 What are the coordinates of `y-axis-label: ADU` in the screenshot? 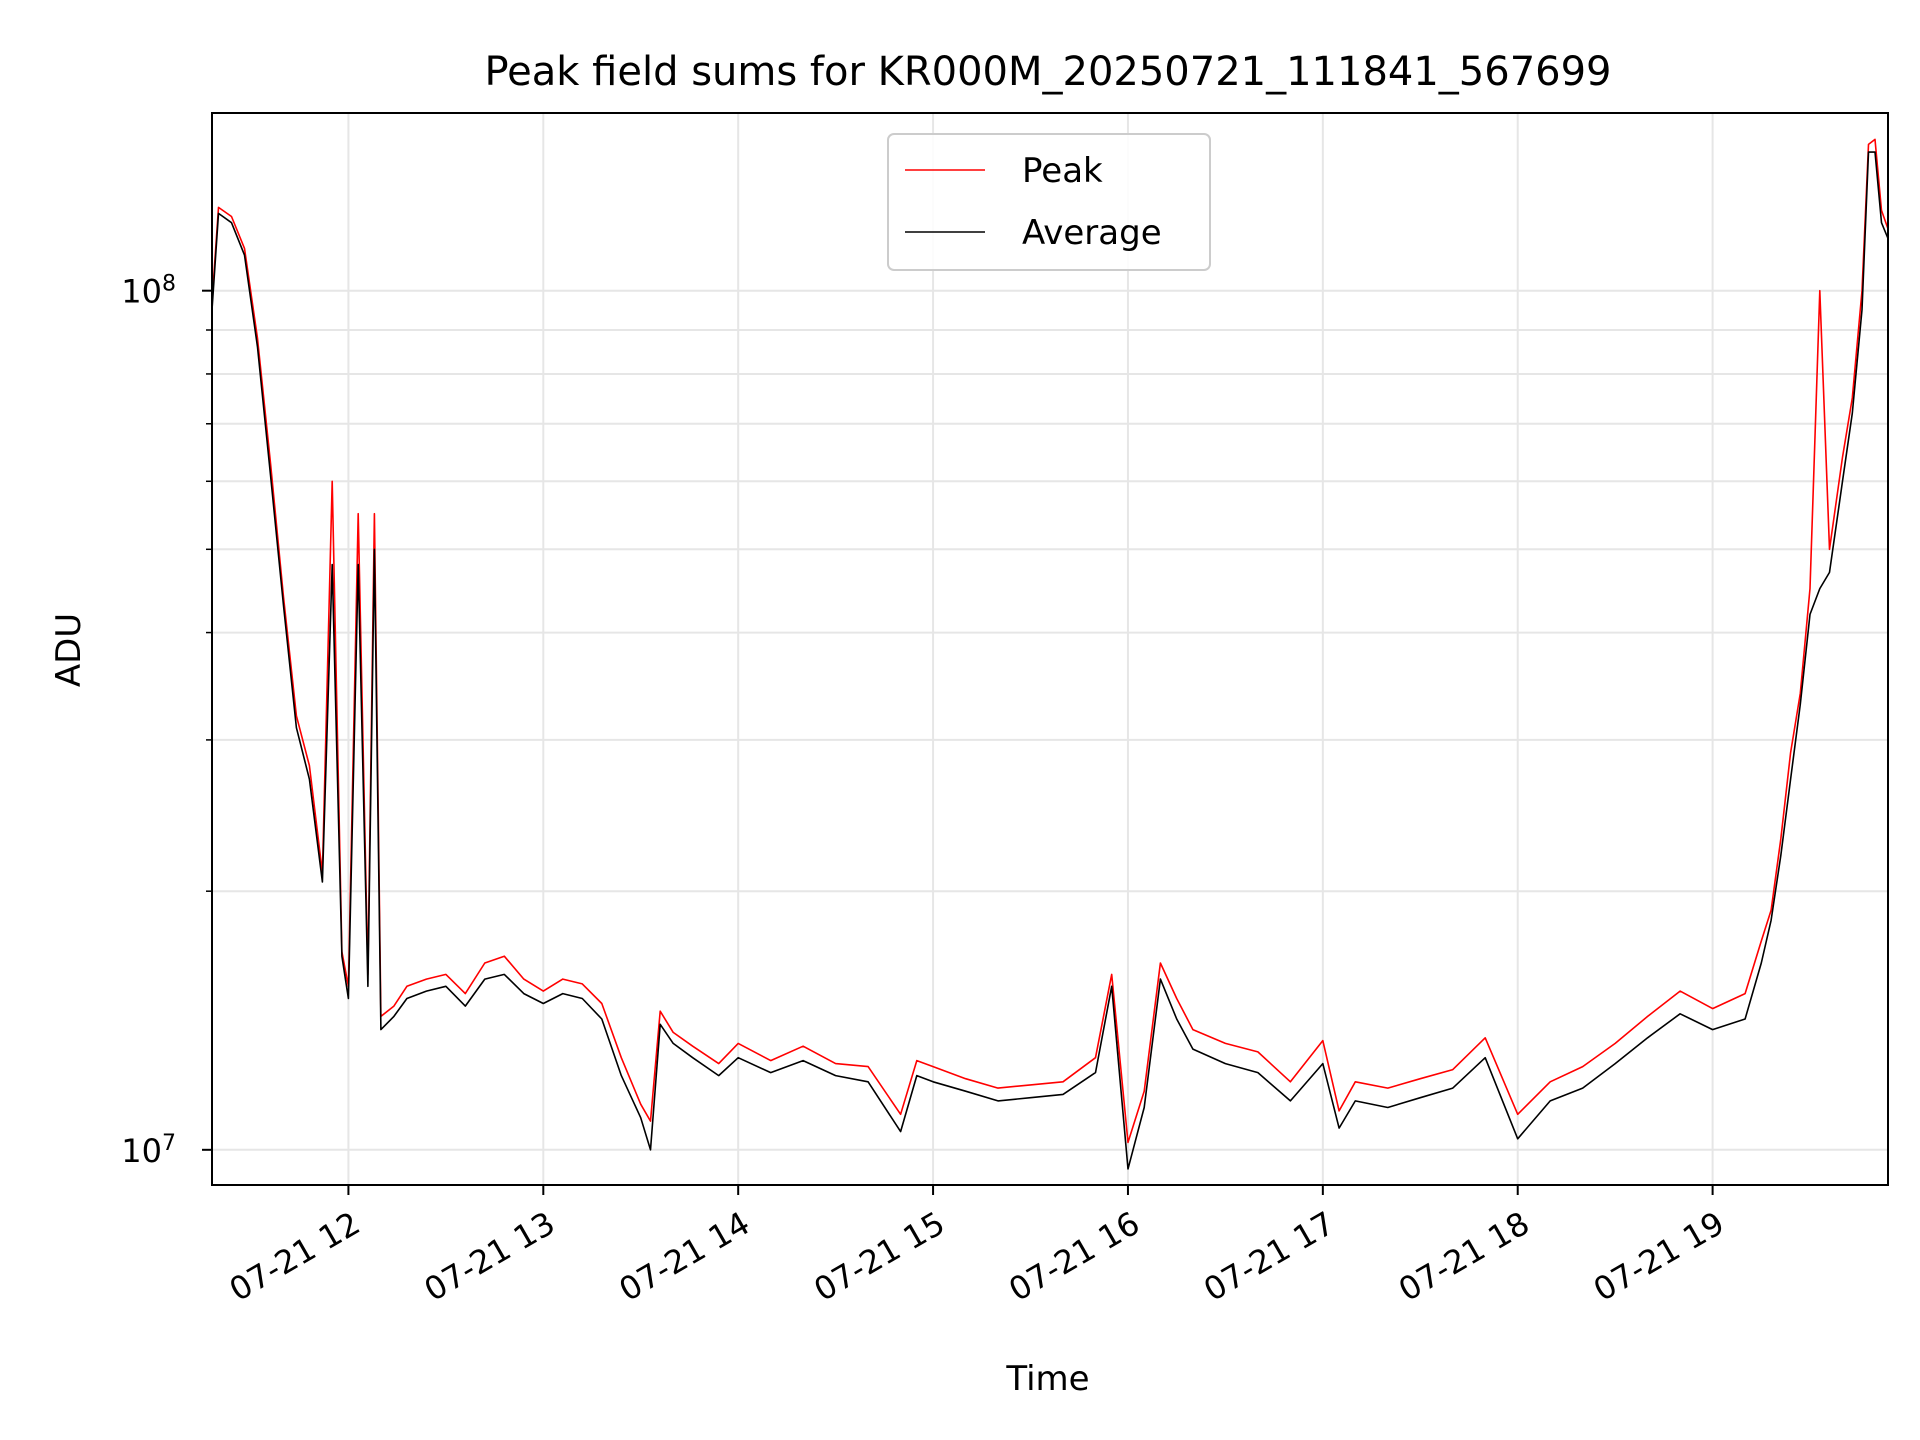 It's located at (69, 650).